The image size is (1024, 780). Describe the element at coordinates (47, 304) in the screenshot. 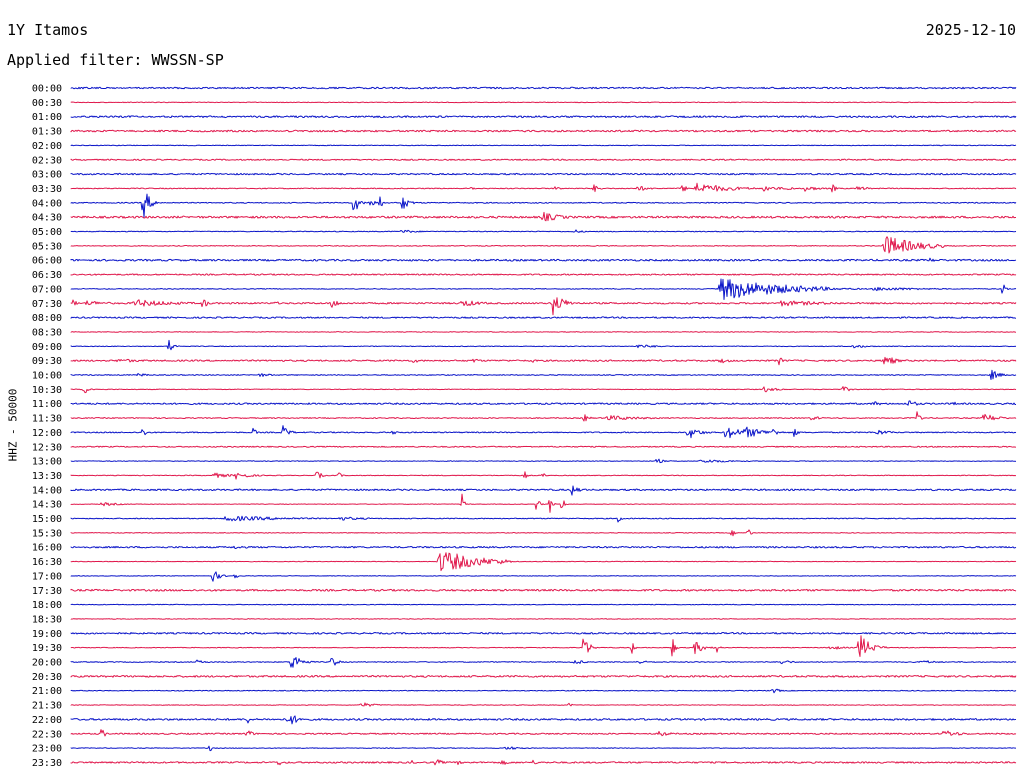

I see `row-label-0730: 07:30` at that location.